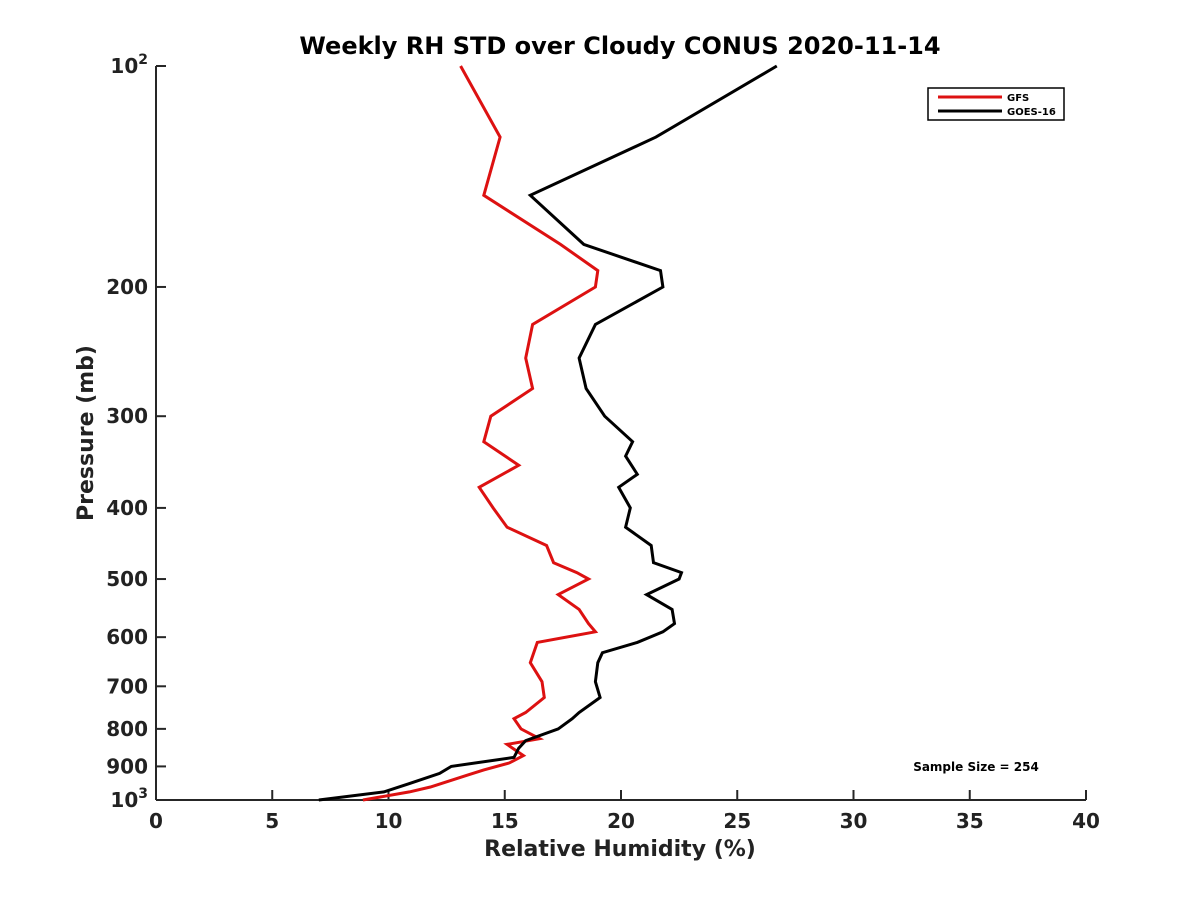  Describe the element at coordinates (1086, 821) in the screenshot. I see `x-tick-label: 40` at that location.